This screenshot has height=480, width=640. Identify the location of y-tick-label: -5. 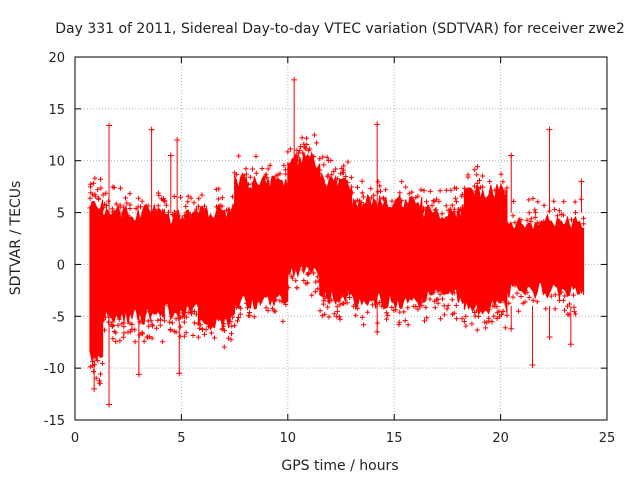
(58, 317).